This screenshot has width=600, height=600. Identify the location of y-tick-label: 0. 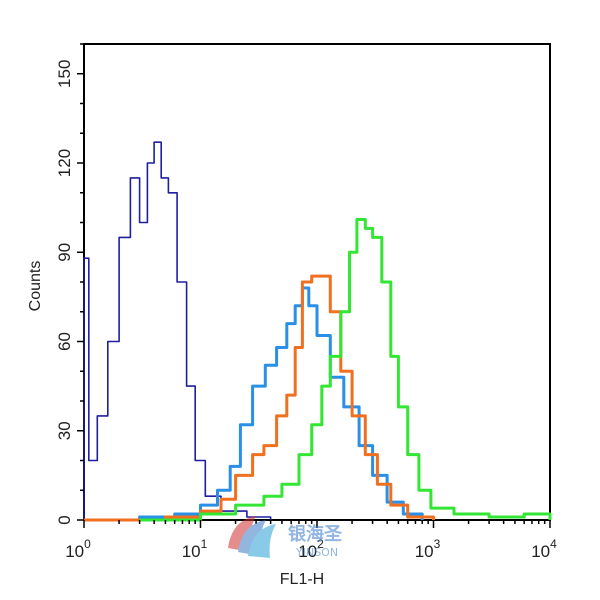
(64, 519).